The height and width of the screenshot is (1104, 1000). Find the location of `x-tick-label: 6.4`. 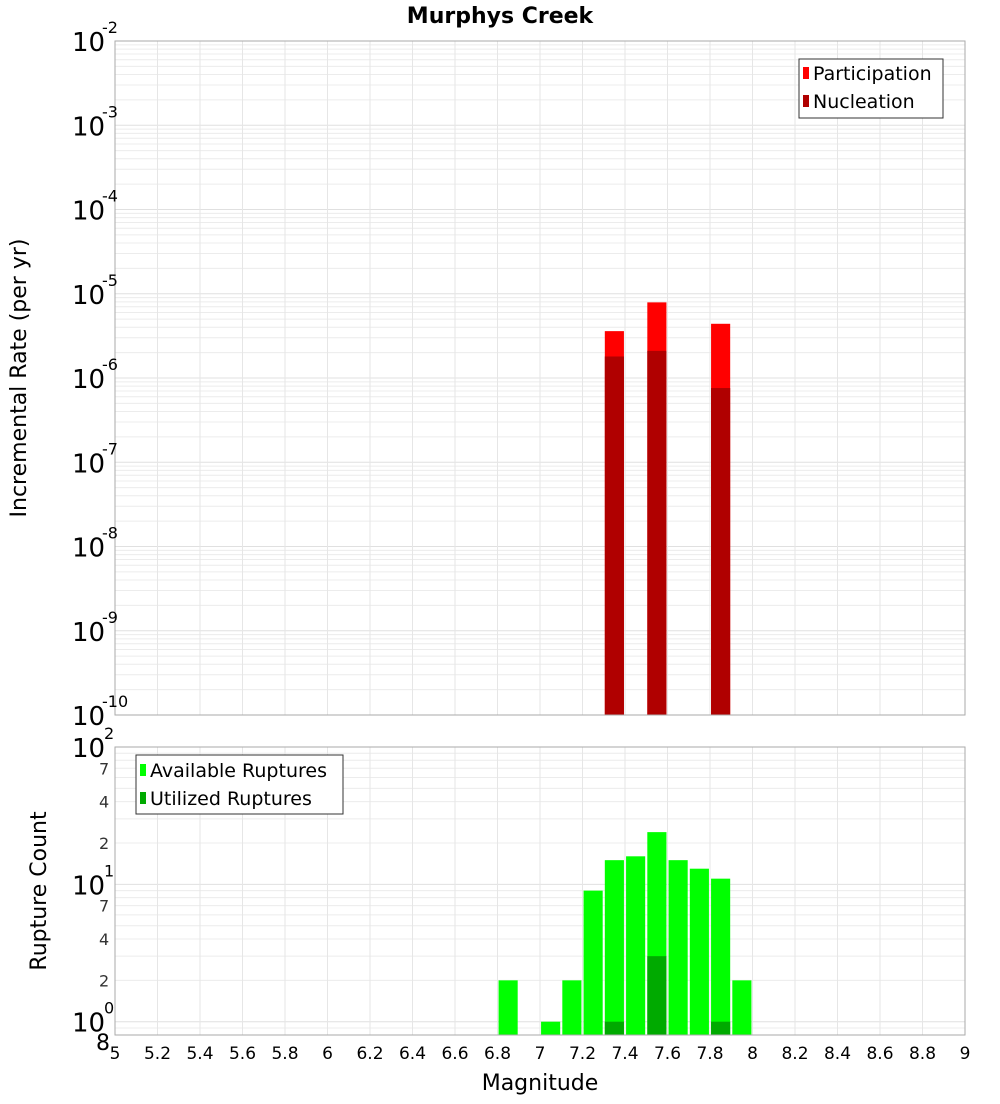

x-tick-label: 6.4 is located at coordinates (412, 1054).